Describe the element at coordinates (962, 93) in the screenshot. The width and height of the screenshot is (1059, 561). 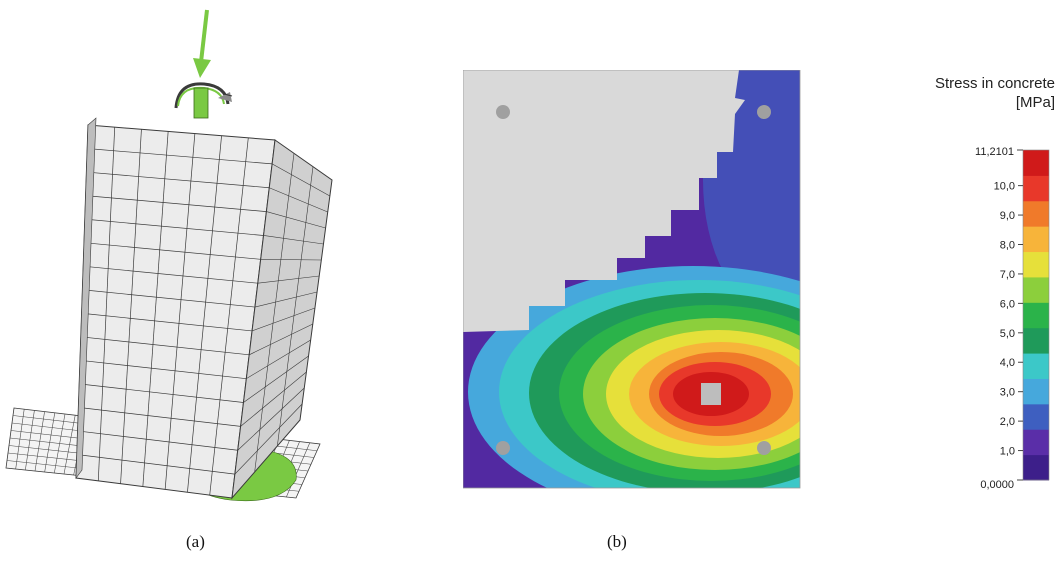
I see `legend-title: Stress in concrete [MPa]` at that location.